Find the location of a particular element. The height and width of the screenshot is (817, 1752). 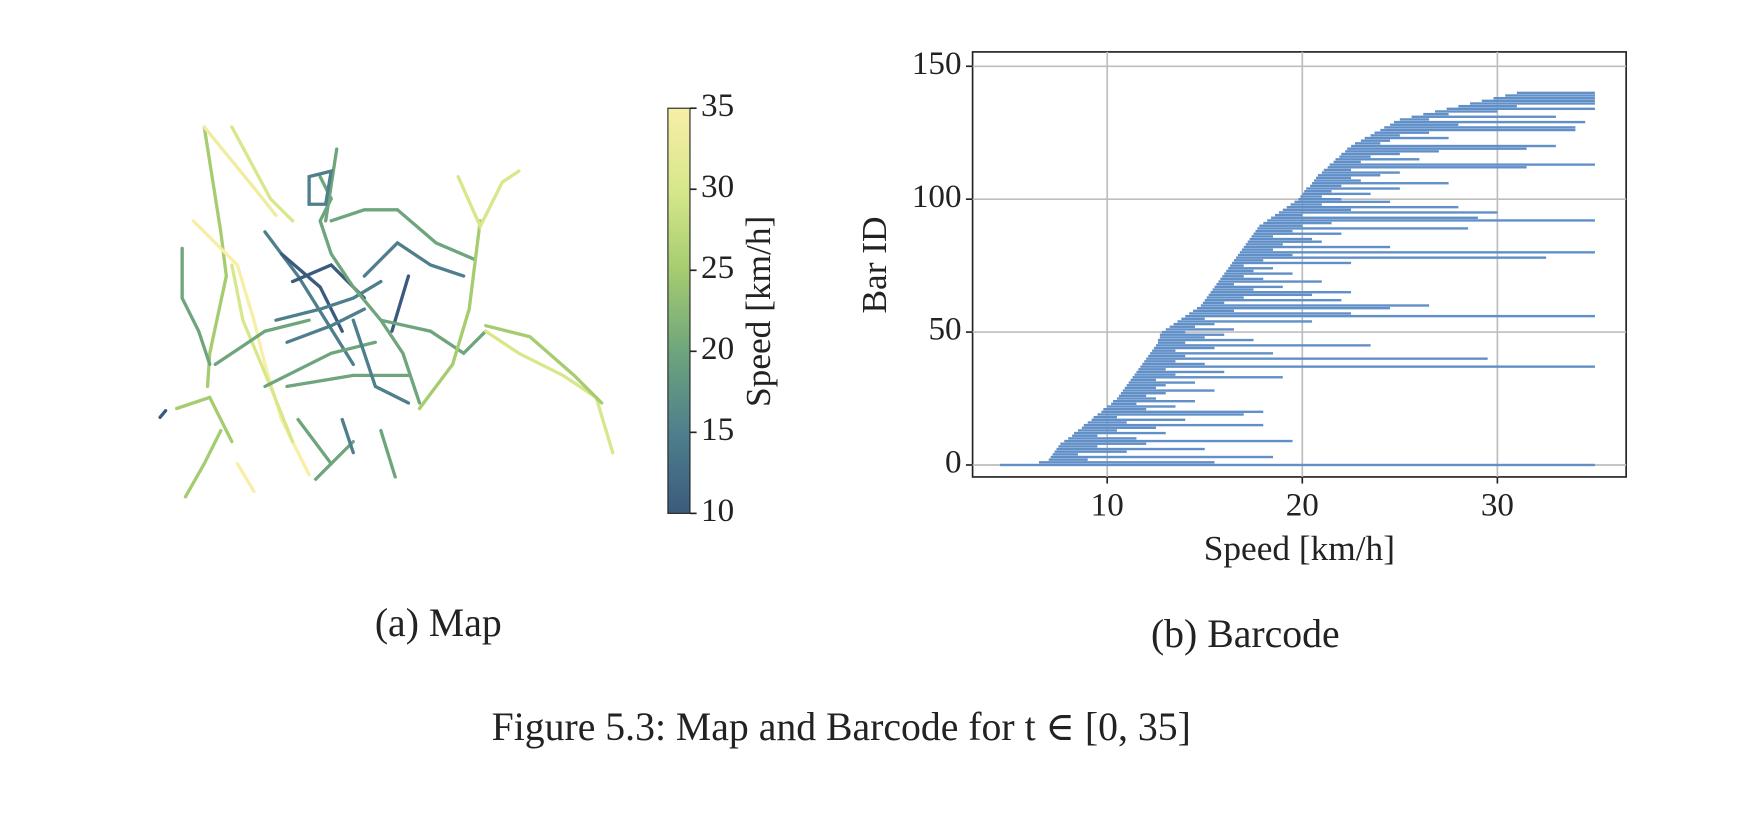

y-tick-label: 0 is located at coordinates (953, 462).